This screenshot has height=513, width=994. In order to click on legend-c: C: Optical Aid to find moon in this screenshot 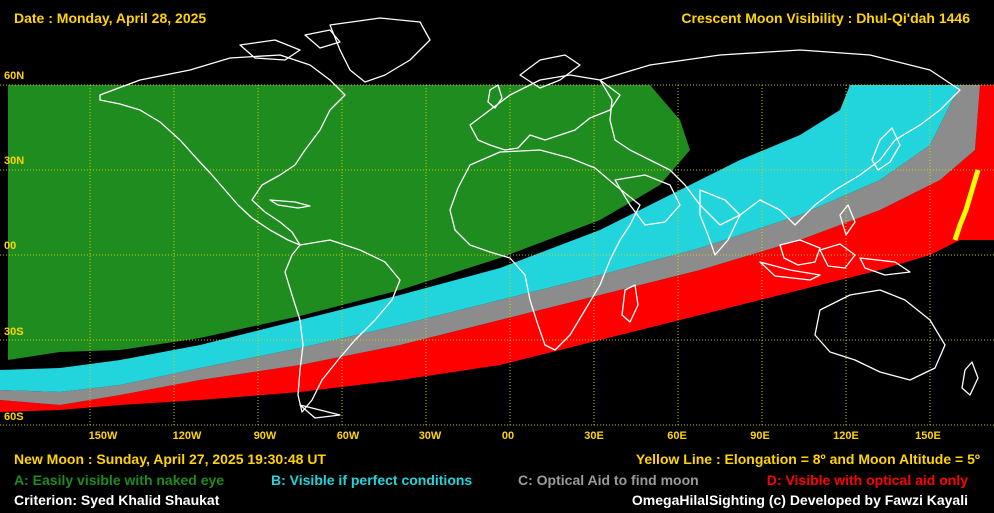, I will do `click(608, 480)`.